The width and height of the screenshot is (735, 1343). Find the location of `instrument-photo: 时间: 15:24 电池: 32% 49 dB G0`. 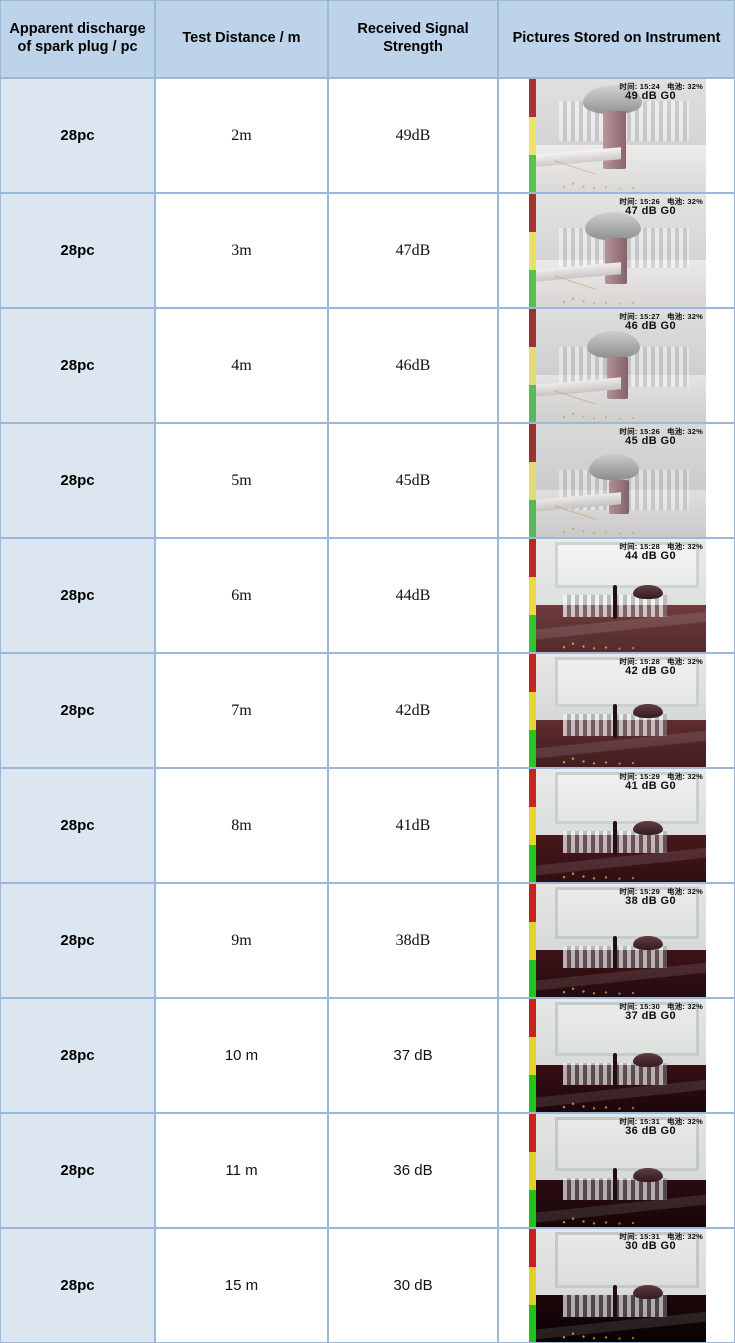

instrument-photo: 时间: 15:24 电池: 32% 49 dB G0 is located at coordinates (617, 135).